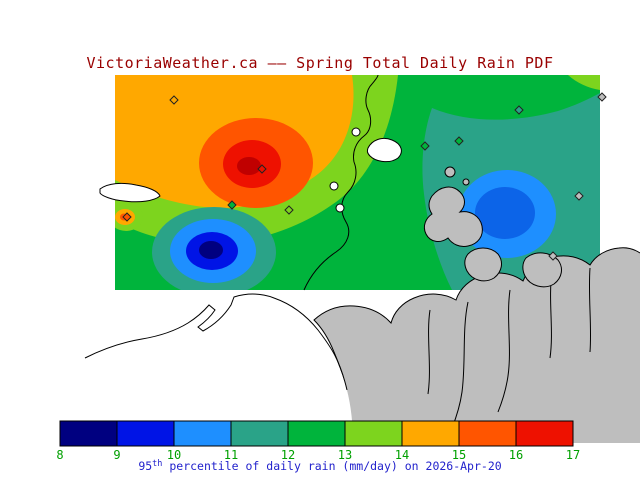  What do you see at coordinates (288, 455) in the screenshot?
I see `colorbar-tick: 12` at bounding box center [288, 455].